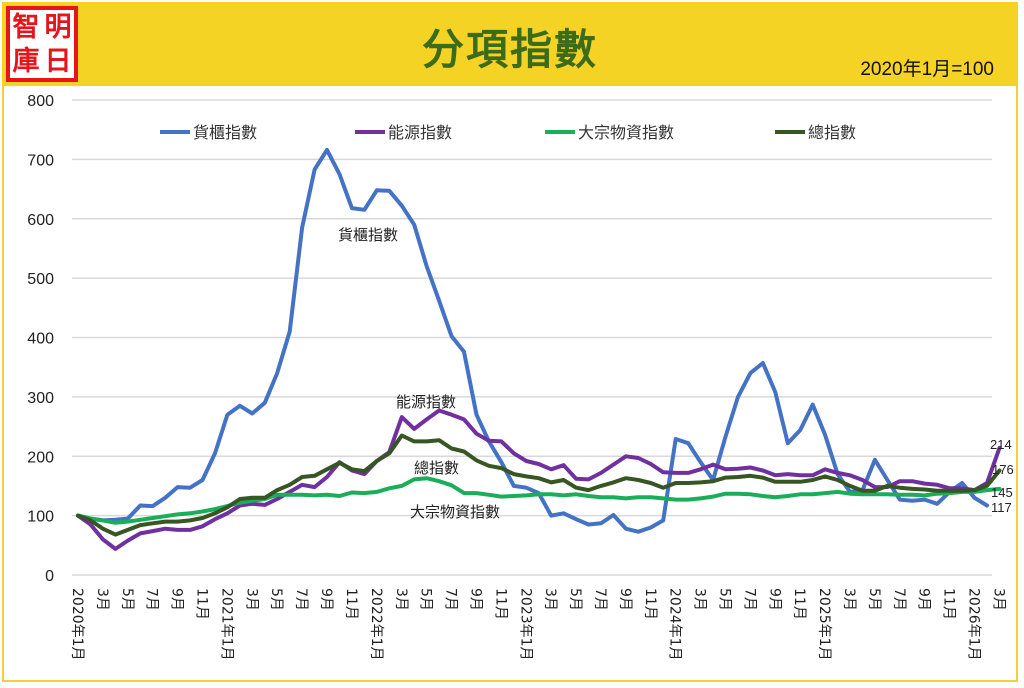 This screenshot has width=1024, height=688. I want to click on logo-char: 日, so click(58, 61).